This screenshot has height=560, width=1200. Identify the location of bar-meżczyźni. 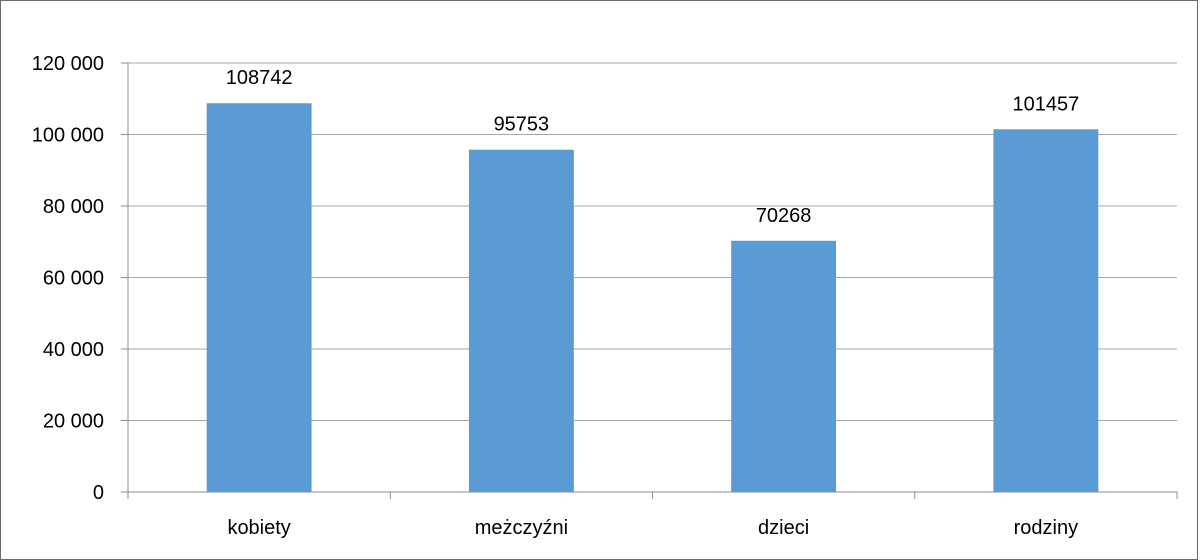
(521, 320).